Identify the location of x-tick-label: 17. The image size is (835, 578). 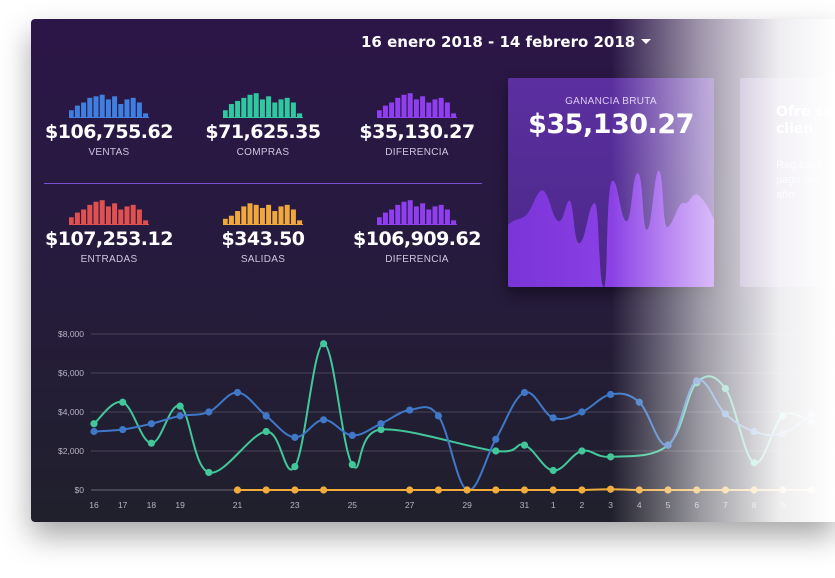
(123, 505).